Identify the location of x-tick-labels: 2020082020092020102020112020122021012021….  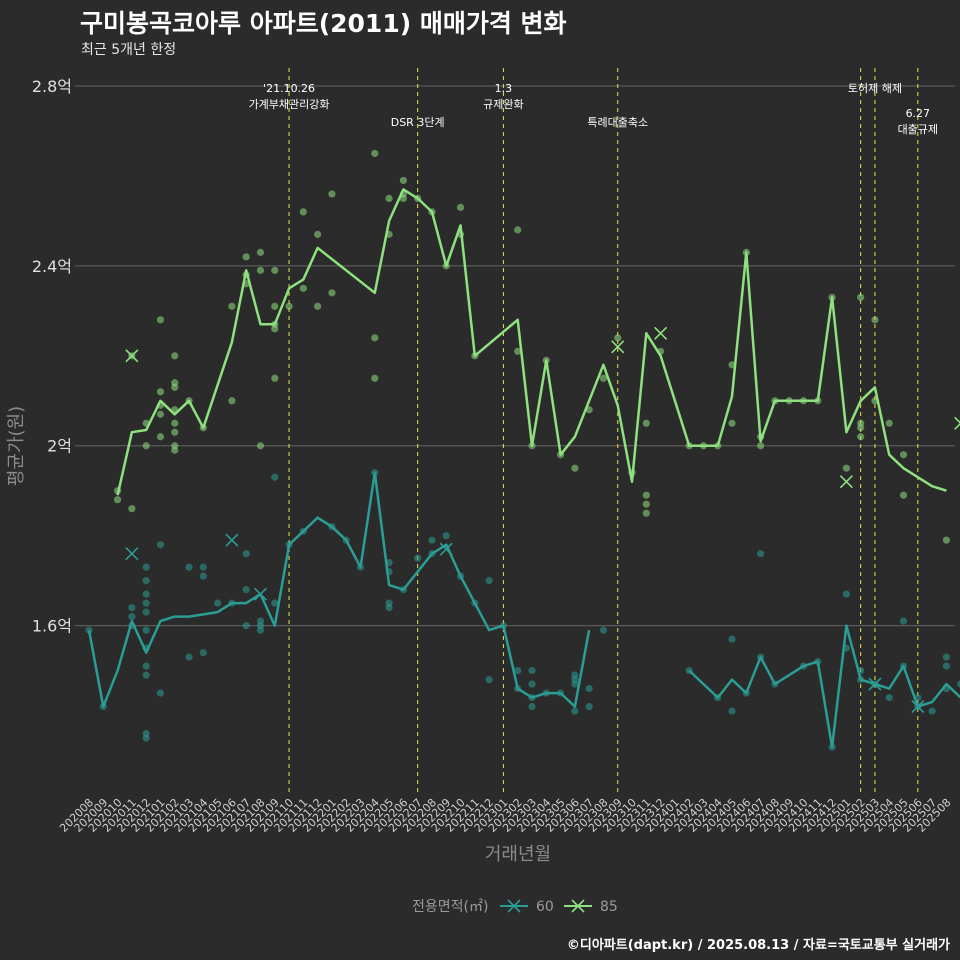
(505, 815).